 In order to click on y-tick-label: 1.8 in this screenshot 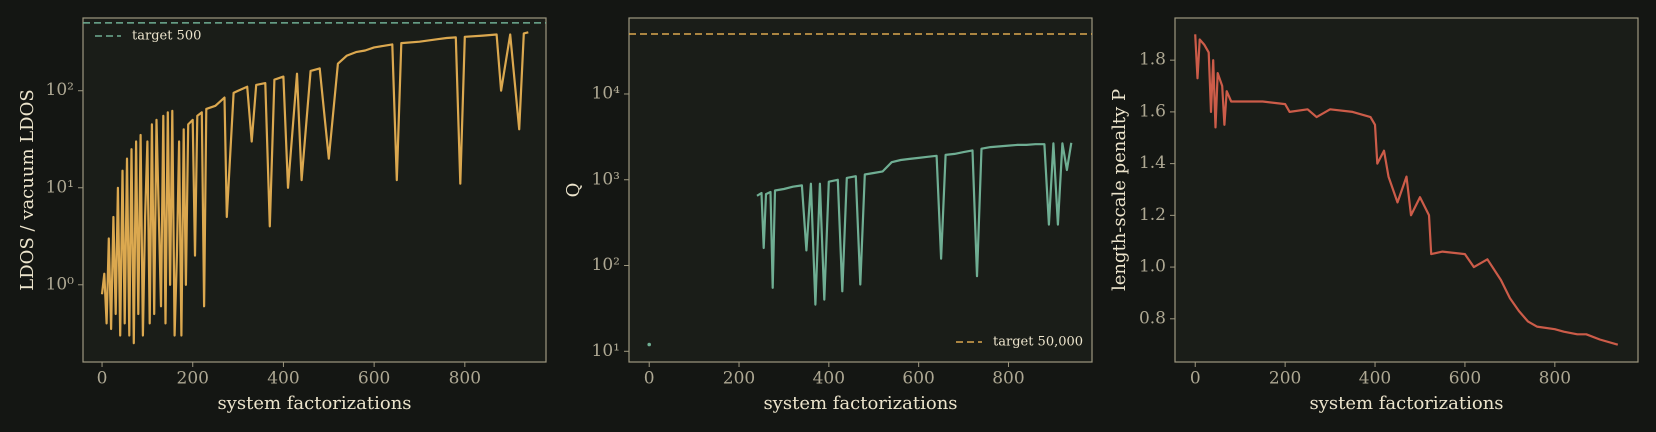, I will do `click(1152, 60)`.